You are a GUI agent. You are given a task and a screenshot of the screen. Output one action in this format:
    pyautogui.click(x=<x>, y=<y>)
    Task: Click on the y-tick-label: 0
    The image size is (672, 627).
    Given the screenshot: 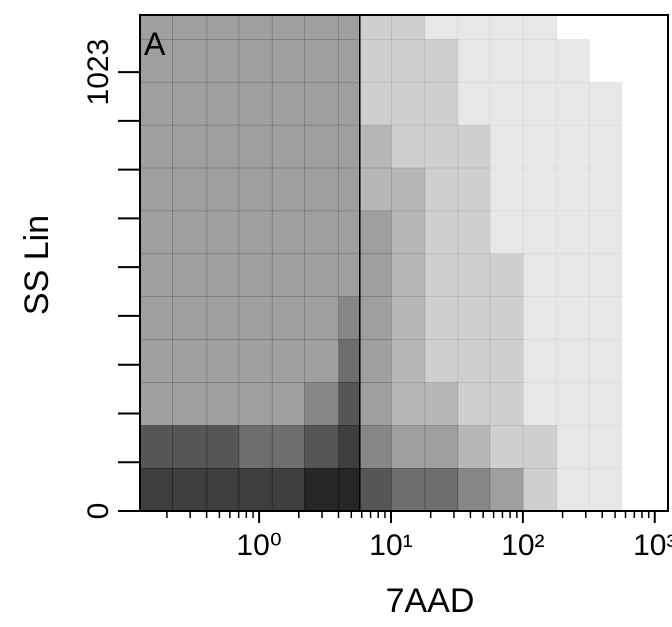 What is the action you would take?
    pyautogui.click(x=98, y=511)
    